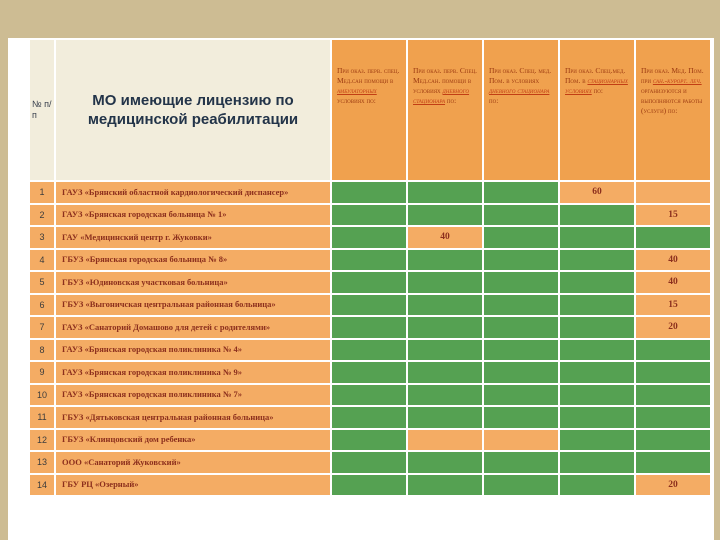 Image resolution: width=720 pixels, height=540 pixels. What do you see at coordinates (193, 237) in the screenshot?
I see `org-name: ГАУ «Медицинский центр г. Жуковки»` at bounding box center [193, 237].